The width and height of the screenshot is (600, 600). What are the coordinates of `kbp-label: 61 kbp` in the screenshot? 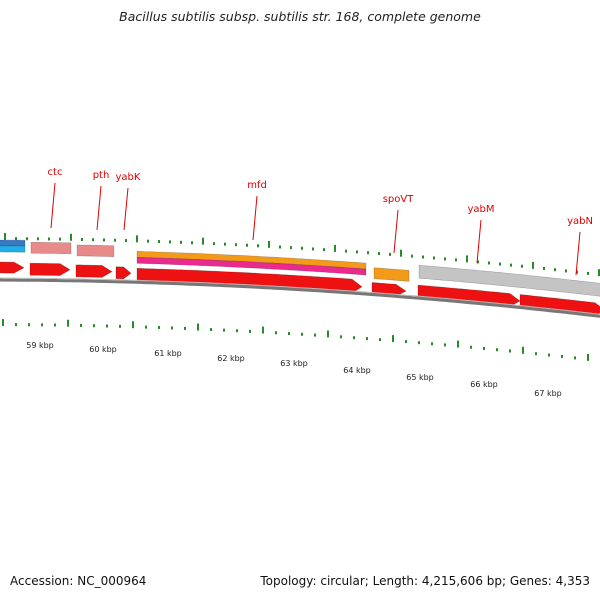 It's located at (168, 353).